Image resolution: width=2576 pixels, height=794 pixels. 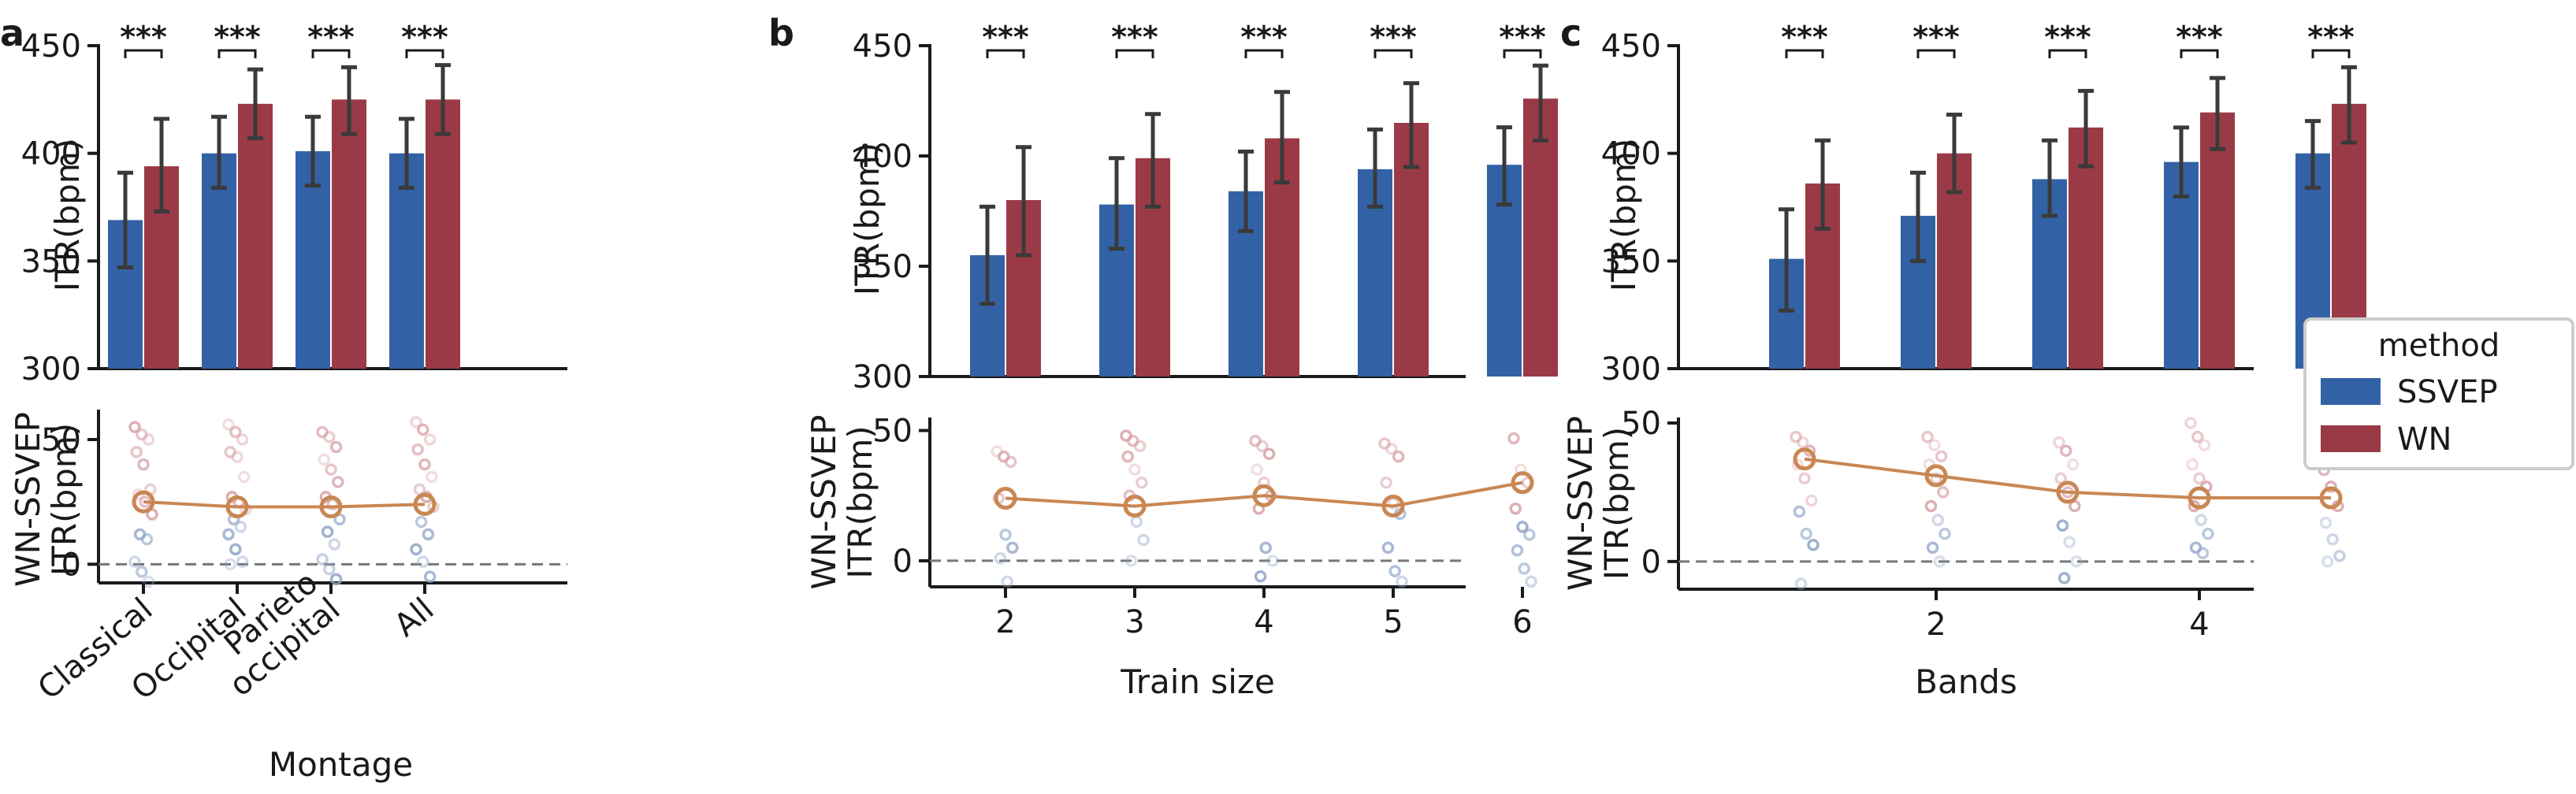 What do you see at coordinates (2447, 392) in the screenshot?
I see `legend-label-ssvep: SSVEP` at bounding box center [2447, 392].